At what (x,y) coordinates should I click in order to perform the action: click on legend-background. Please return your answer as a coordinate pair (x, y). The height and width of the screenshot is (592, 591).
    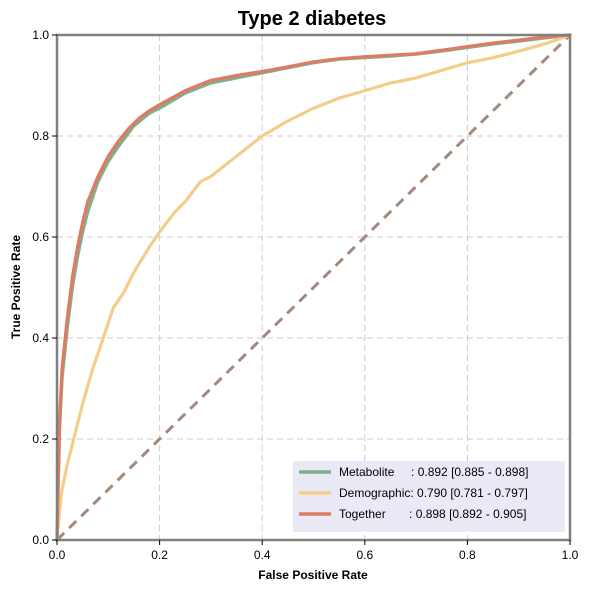
    Looking at the image, I should click on (429, 496).